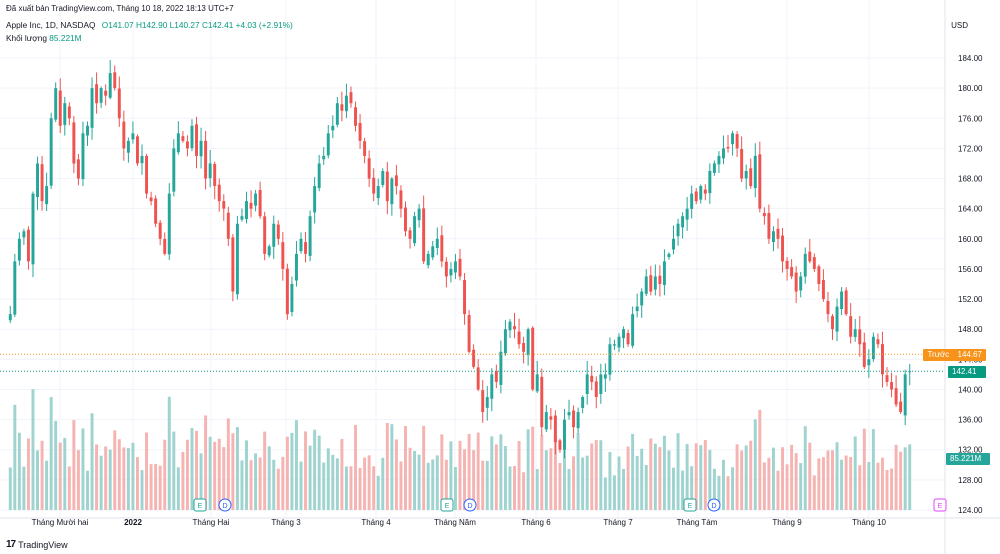  I want to click on x-tick-label: Tháng 6, so click(536, 522).